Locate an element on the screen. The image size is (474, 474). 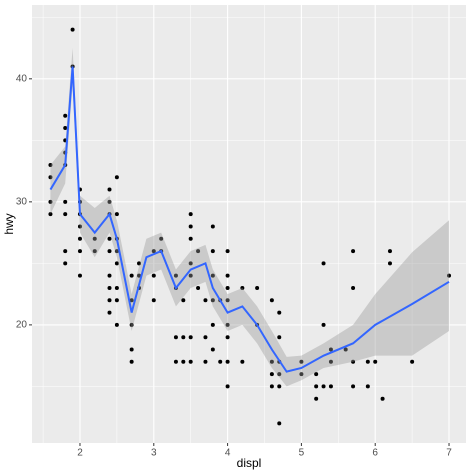
x-tick-label: 5 is located at coordinates (302, 453).